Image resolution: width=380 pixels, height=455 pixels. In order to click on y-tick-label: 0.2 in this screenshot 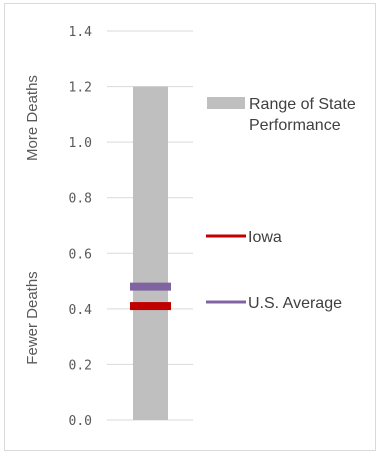, I will do `click(80, 365)`.